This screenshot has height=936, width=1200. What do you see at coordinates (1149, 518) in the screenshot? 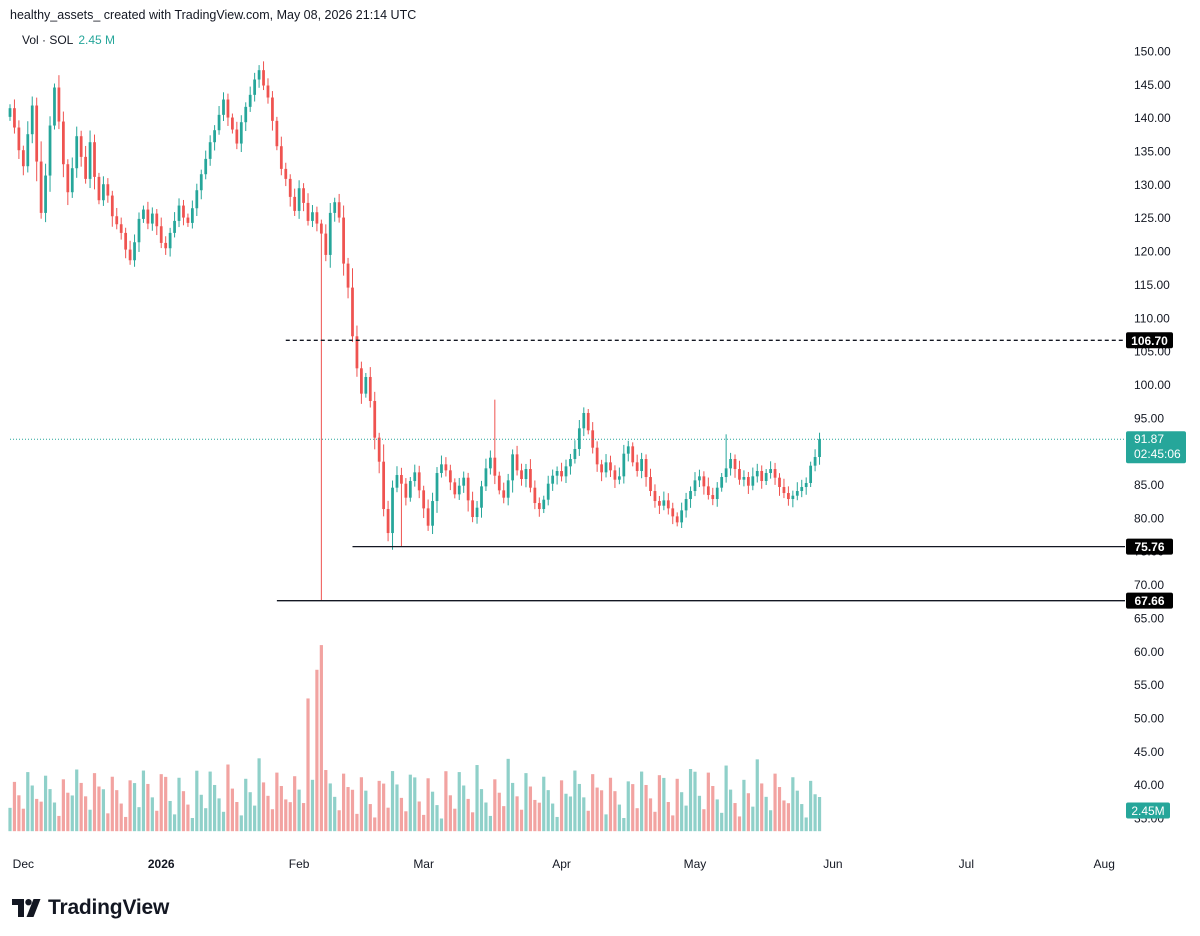
I see `y-tick-label: 80.00` at bounding box center [1149, 518].